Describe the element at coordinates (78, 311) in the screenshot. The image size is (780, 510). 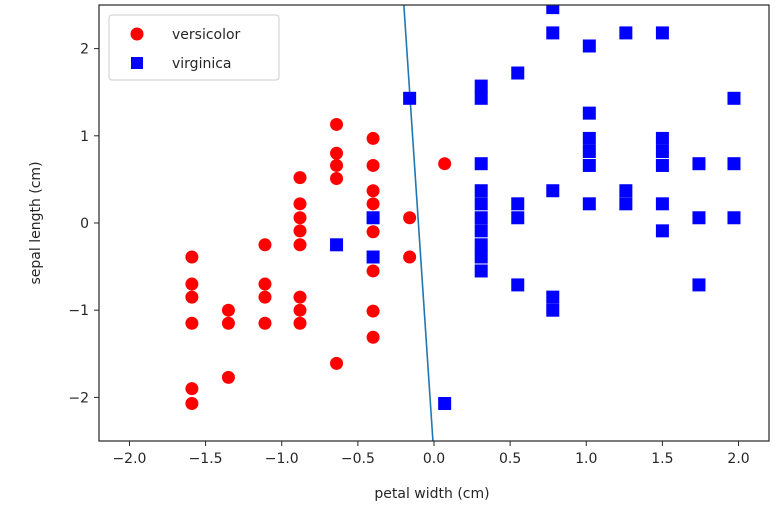
I see `y-tick-label: −1` at that location.